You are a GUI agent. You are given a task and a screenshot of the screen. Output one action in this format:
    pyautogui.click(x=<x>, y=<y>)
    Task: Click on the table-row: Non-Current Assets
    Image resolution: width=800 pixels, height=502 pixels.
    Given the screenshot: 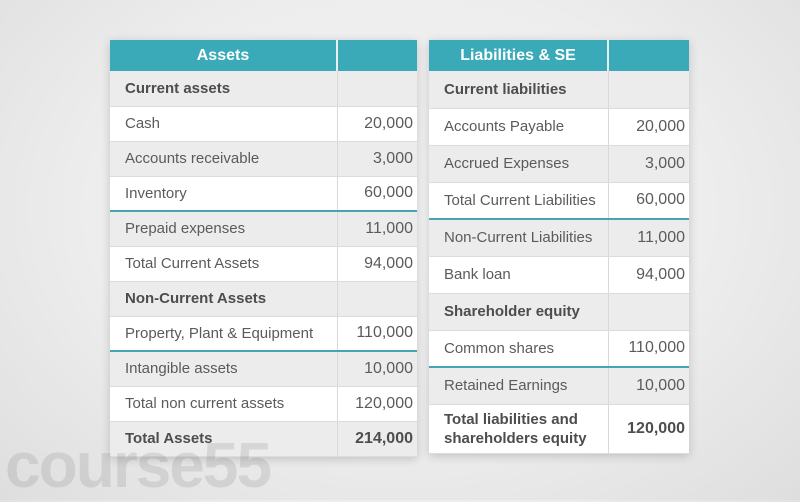 What is the action you would take?
    pyautogui.click(x=263, y=299)
    